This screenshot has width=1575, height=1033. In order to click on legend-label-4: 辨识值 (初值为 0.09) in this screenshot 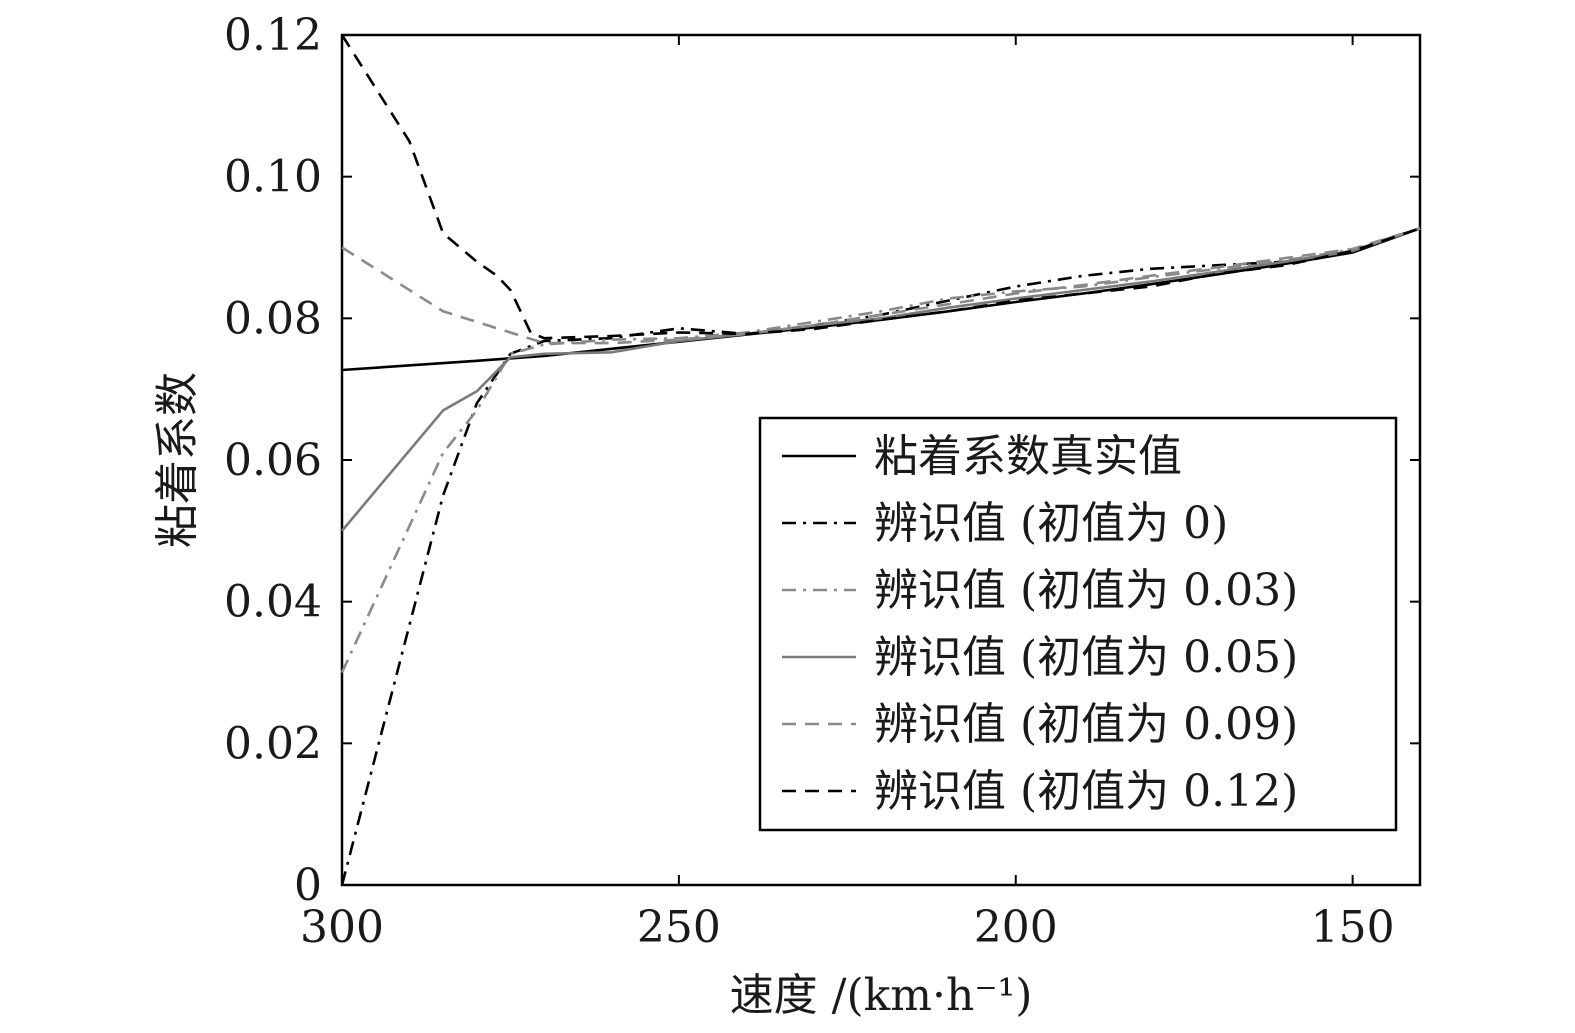, I will do `click(1086, 724)`.